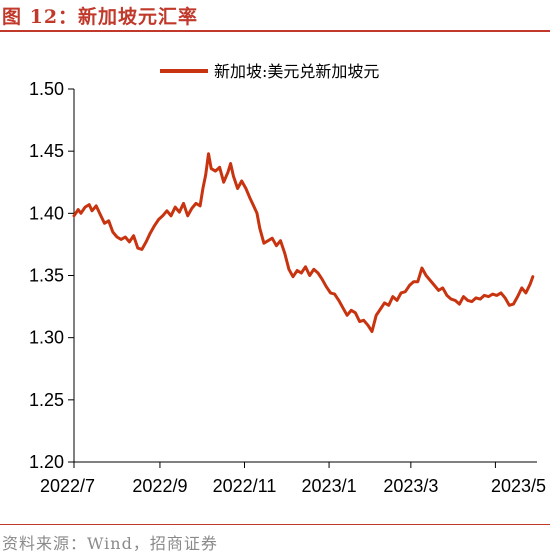 This screenshot has height=554, width=550. Describe the element at coordinates (296, 71) in the screenshot. I see `legend-label: 新加坡:美元兑新加坡元` at that location.